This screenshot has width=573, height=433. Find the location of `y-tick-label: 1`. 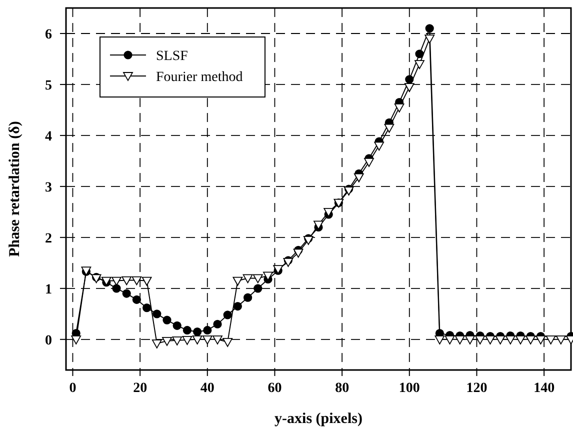

y-tick-label: 1 is located at coordinates (48, 290).